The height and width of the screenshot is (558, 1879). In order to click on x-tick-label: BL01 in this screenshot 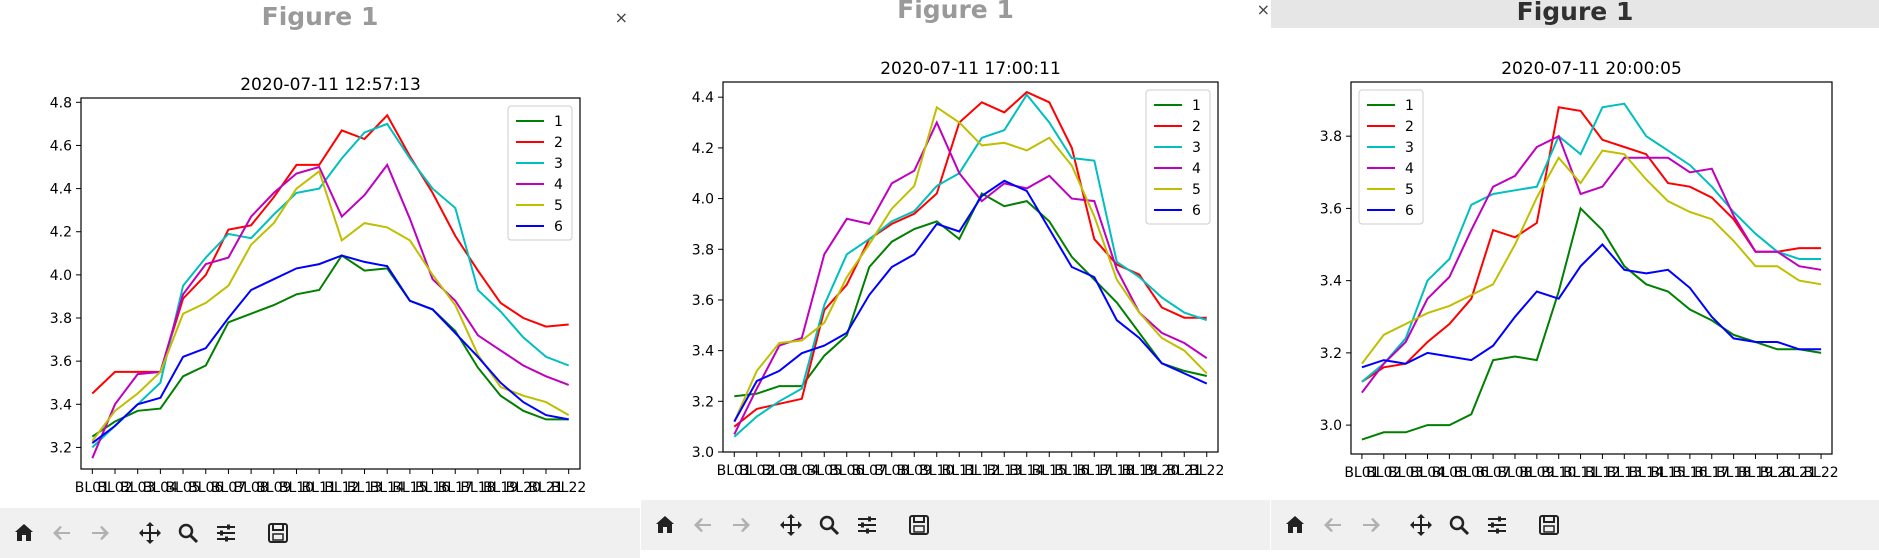, I will do `click(1361, 473)`.